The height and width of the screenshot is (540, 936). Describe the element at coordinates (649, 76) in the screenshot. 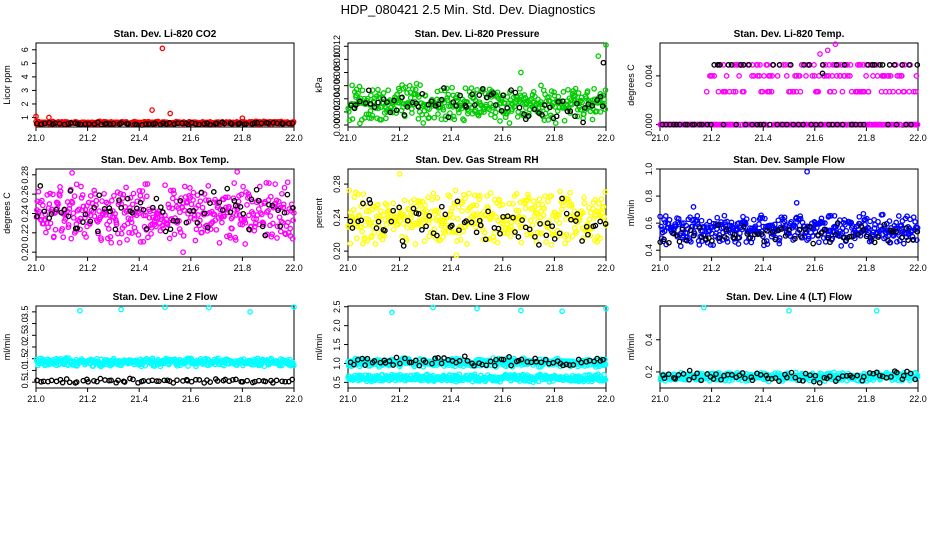

I see `y-tick-label: 0.004` at that location.